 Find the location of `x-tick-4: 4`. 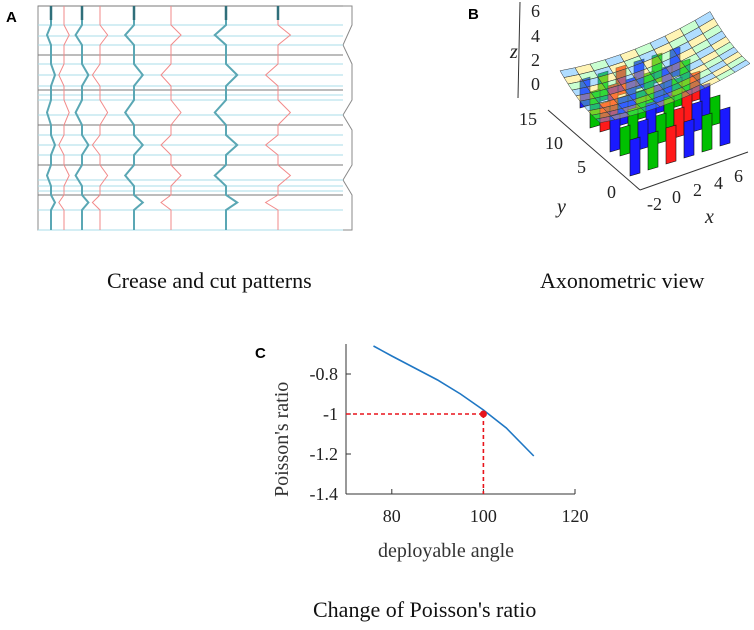

x-tick-4: 4 is located at coordinates (718, 183).